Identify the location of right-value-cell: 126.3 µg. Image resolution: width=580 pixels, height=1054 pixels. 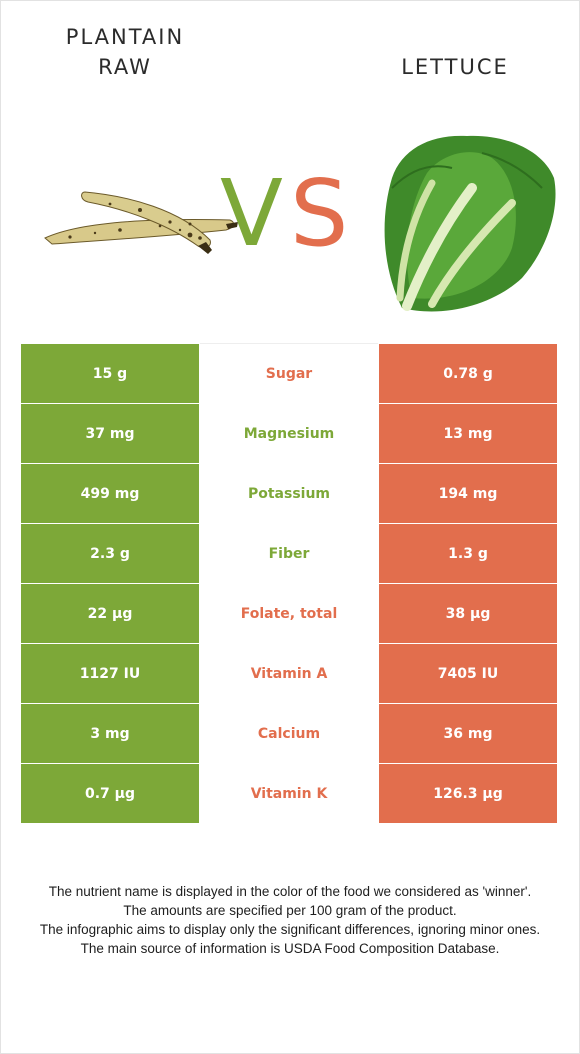
(468, 793).